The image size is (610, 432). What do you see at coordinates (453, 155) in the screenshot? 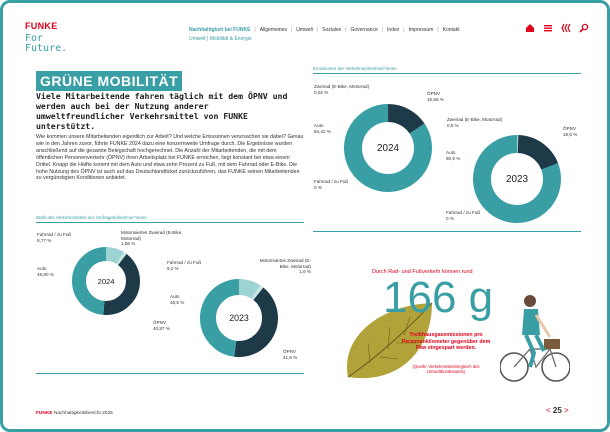
I see `label-car-em-2023: Auto 80,9 %` at bounding box center [453, 155].